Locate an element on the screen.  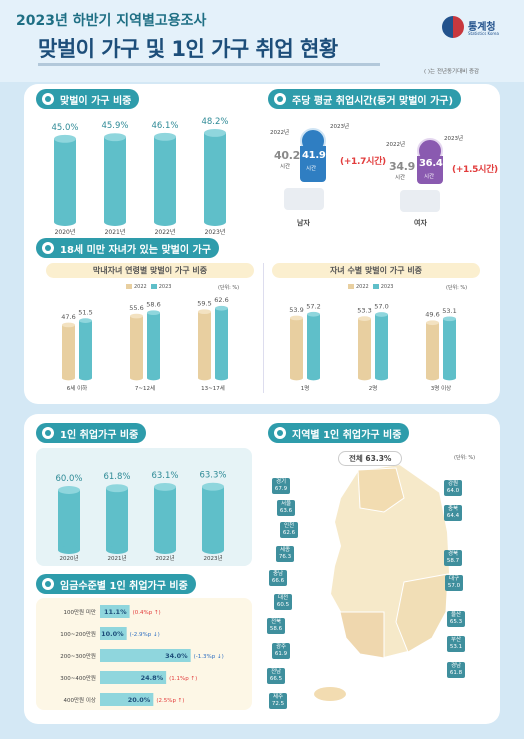
legend-swatch-2022 is located at coordinates (351, 286).